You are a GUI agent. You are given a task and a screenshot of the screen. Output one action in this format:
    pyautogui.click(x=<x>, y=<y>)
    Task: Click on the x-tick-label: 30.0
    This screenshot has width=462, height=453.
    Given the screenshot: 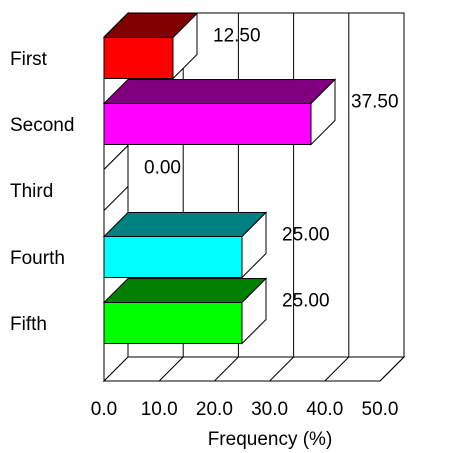 What is the action you would take?
    pyautogui.click(x=269, y=409)
    